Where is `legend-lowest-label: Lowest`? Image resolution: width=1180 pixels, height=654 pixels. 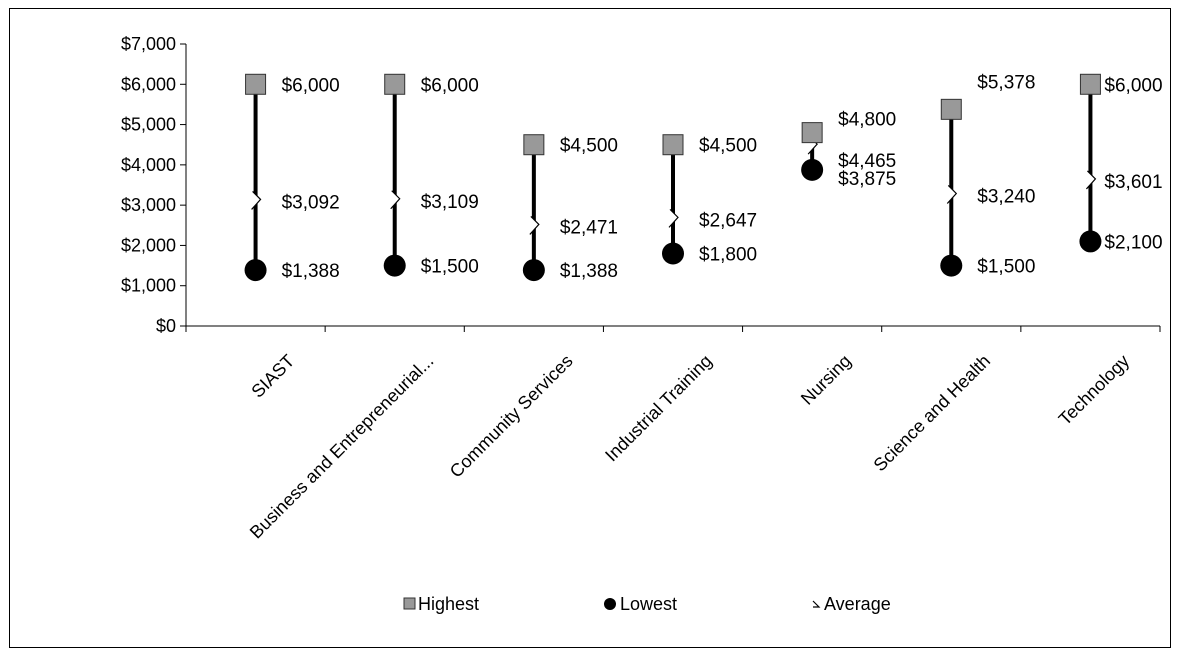 legend-lowest-label: Lowest is located at coordinates (648, 604).